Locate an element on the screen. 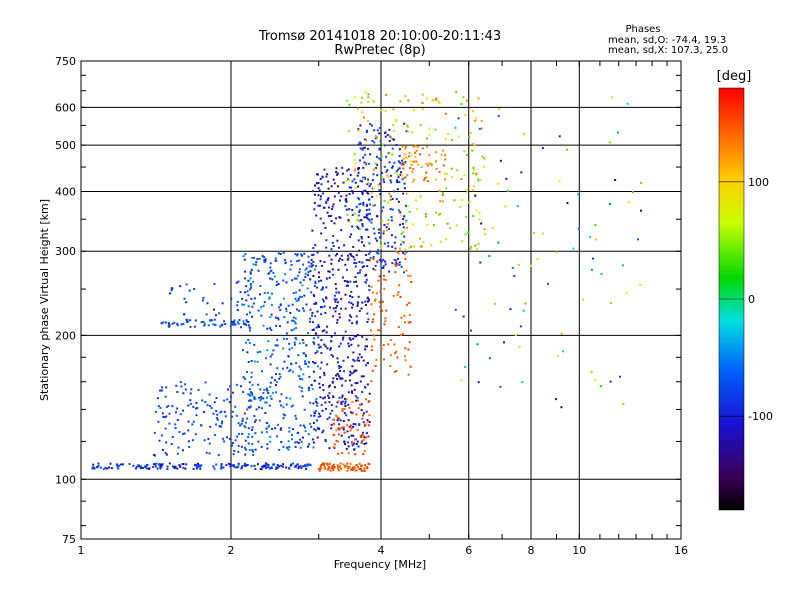 This screenshot has height=600, width=800. x-tick-label: 1 is located at coordinates (81, 550).